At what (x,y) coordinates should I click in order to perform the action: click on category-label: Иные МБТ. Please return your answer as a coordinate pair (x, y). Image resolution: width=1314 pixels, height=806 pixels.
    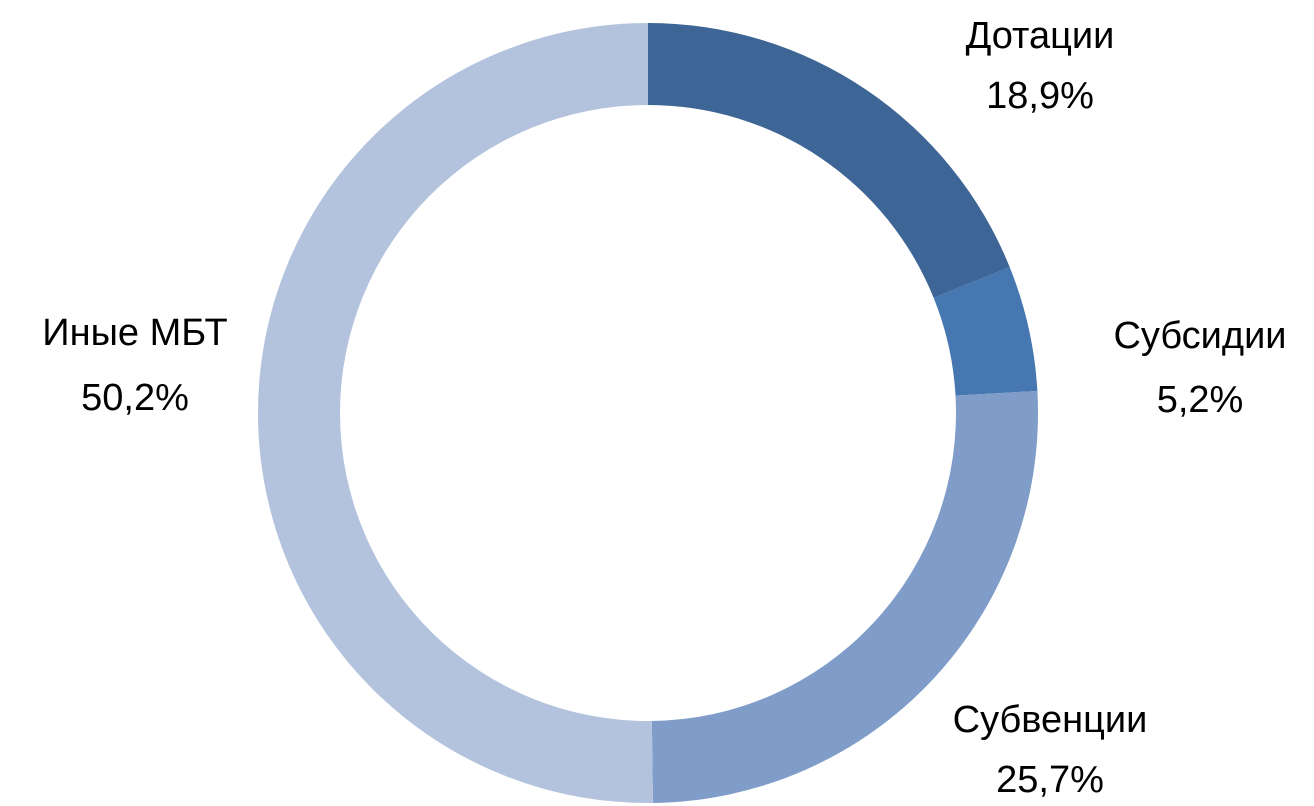
    Looking at the image, I should click on (134, 333).